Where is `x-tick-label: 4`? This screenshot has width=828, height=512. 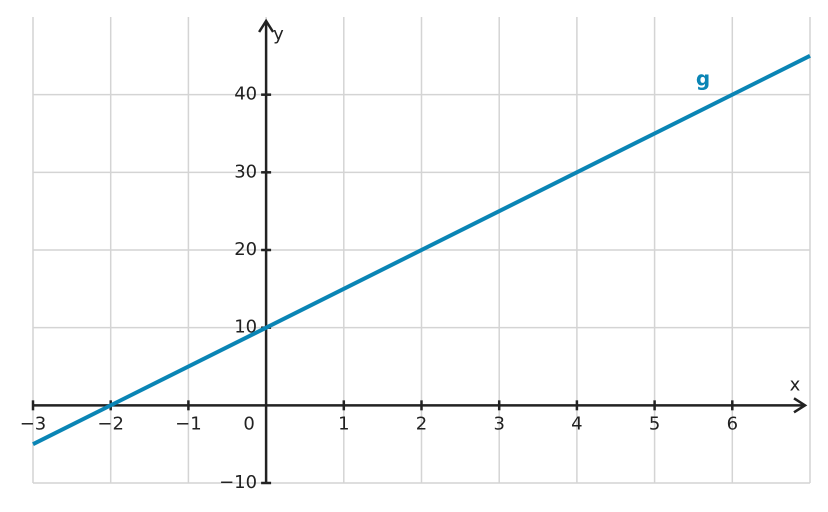
x-tick-label: 4 is located at coordinates (576, 423).